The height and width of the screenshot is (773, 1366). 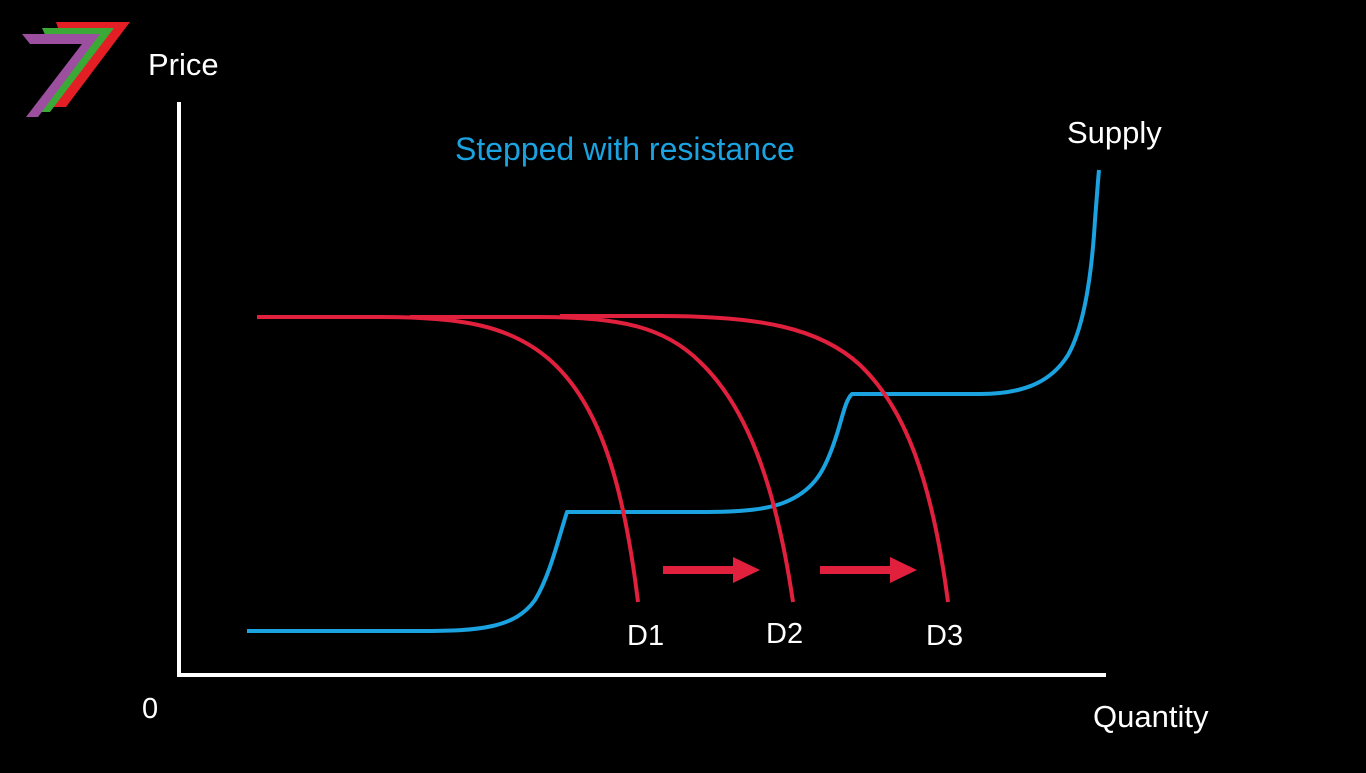 What do you see at coordinates (645, 636) in the screenshot?
I see `demand-label-d1: D1` at bounding box center [645, 636].